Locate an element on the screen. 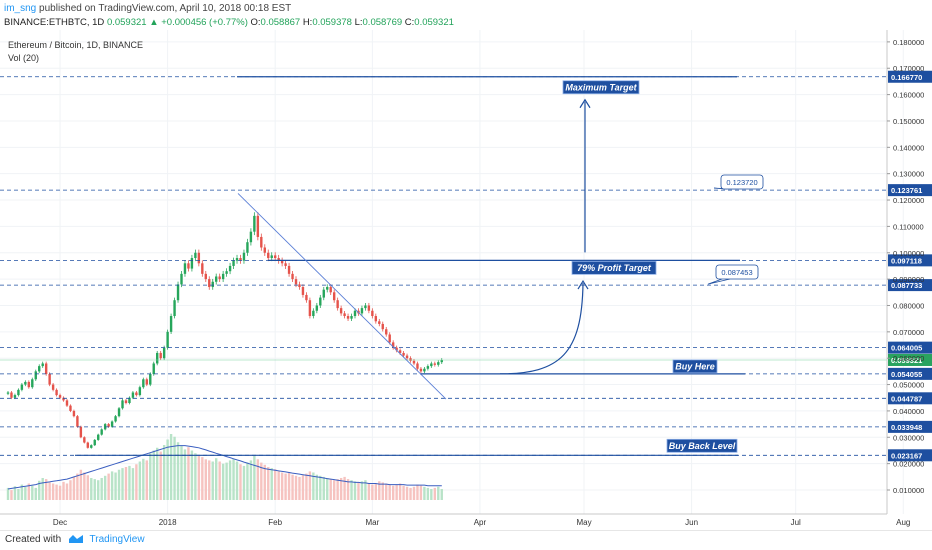 This screenshot has height=550, width=932. price-change: +0.000456 (+0.77%) is located at coordinates (204, 22).